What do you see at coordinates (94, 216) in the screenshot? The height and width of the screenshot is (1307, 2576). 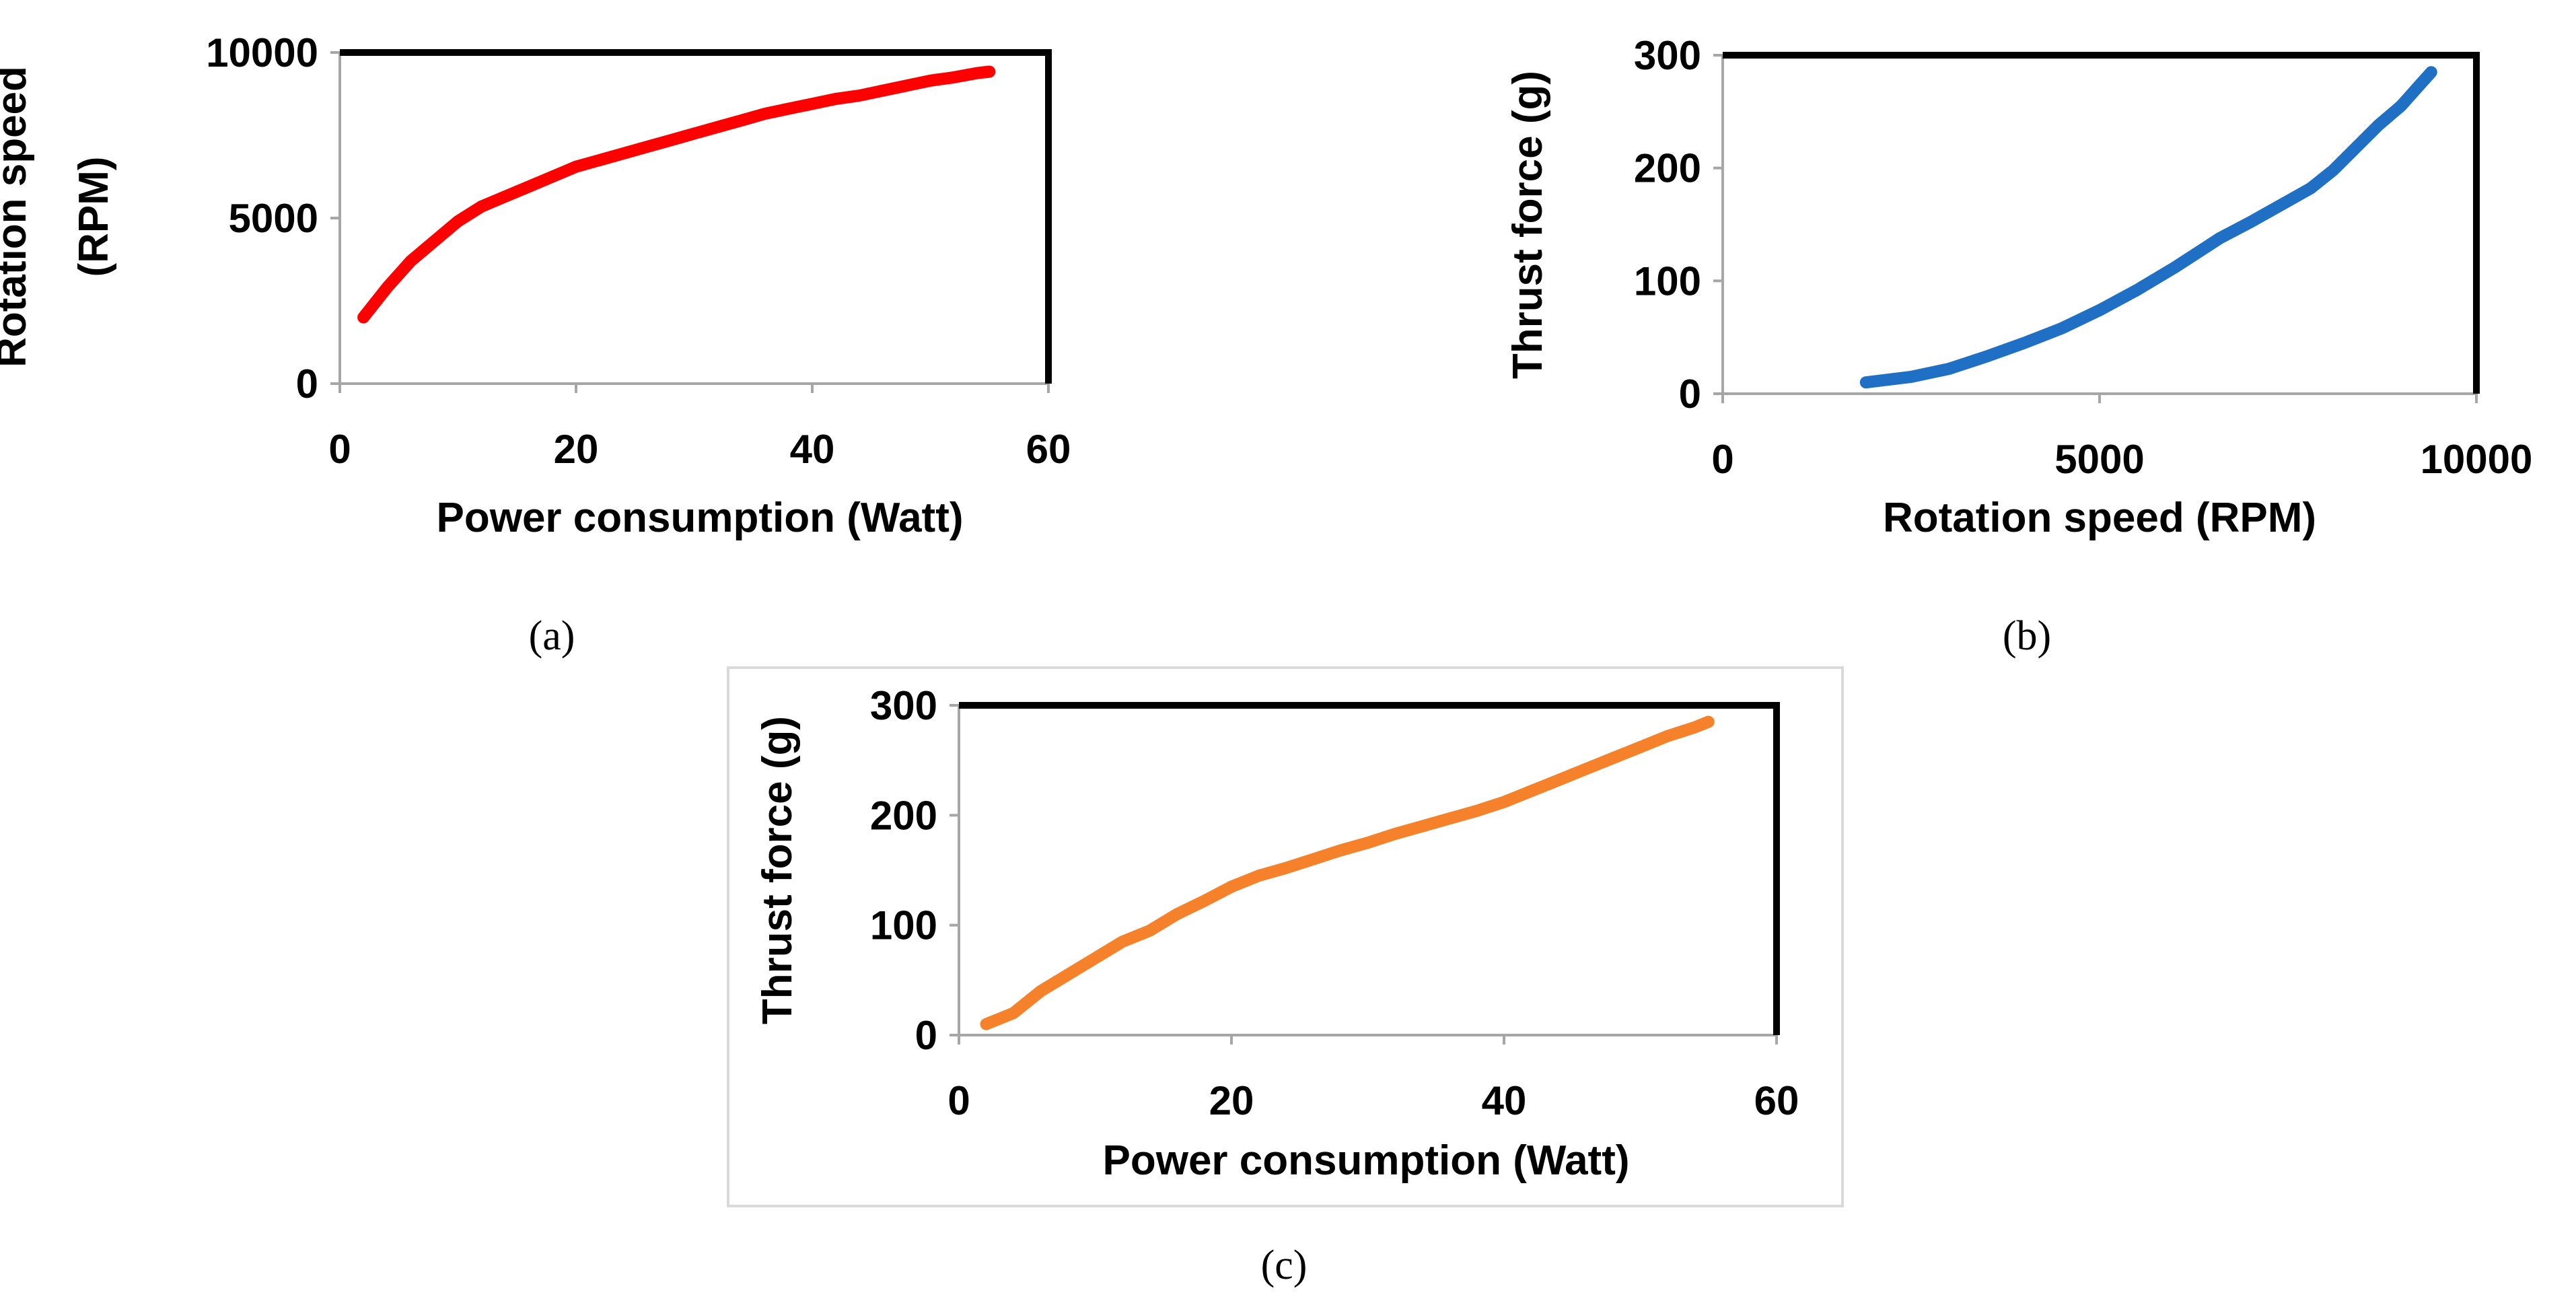 I see `y-axis-label: (RPM)` at bounding box center [94, 216].